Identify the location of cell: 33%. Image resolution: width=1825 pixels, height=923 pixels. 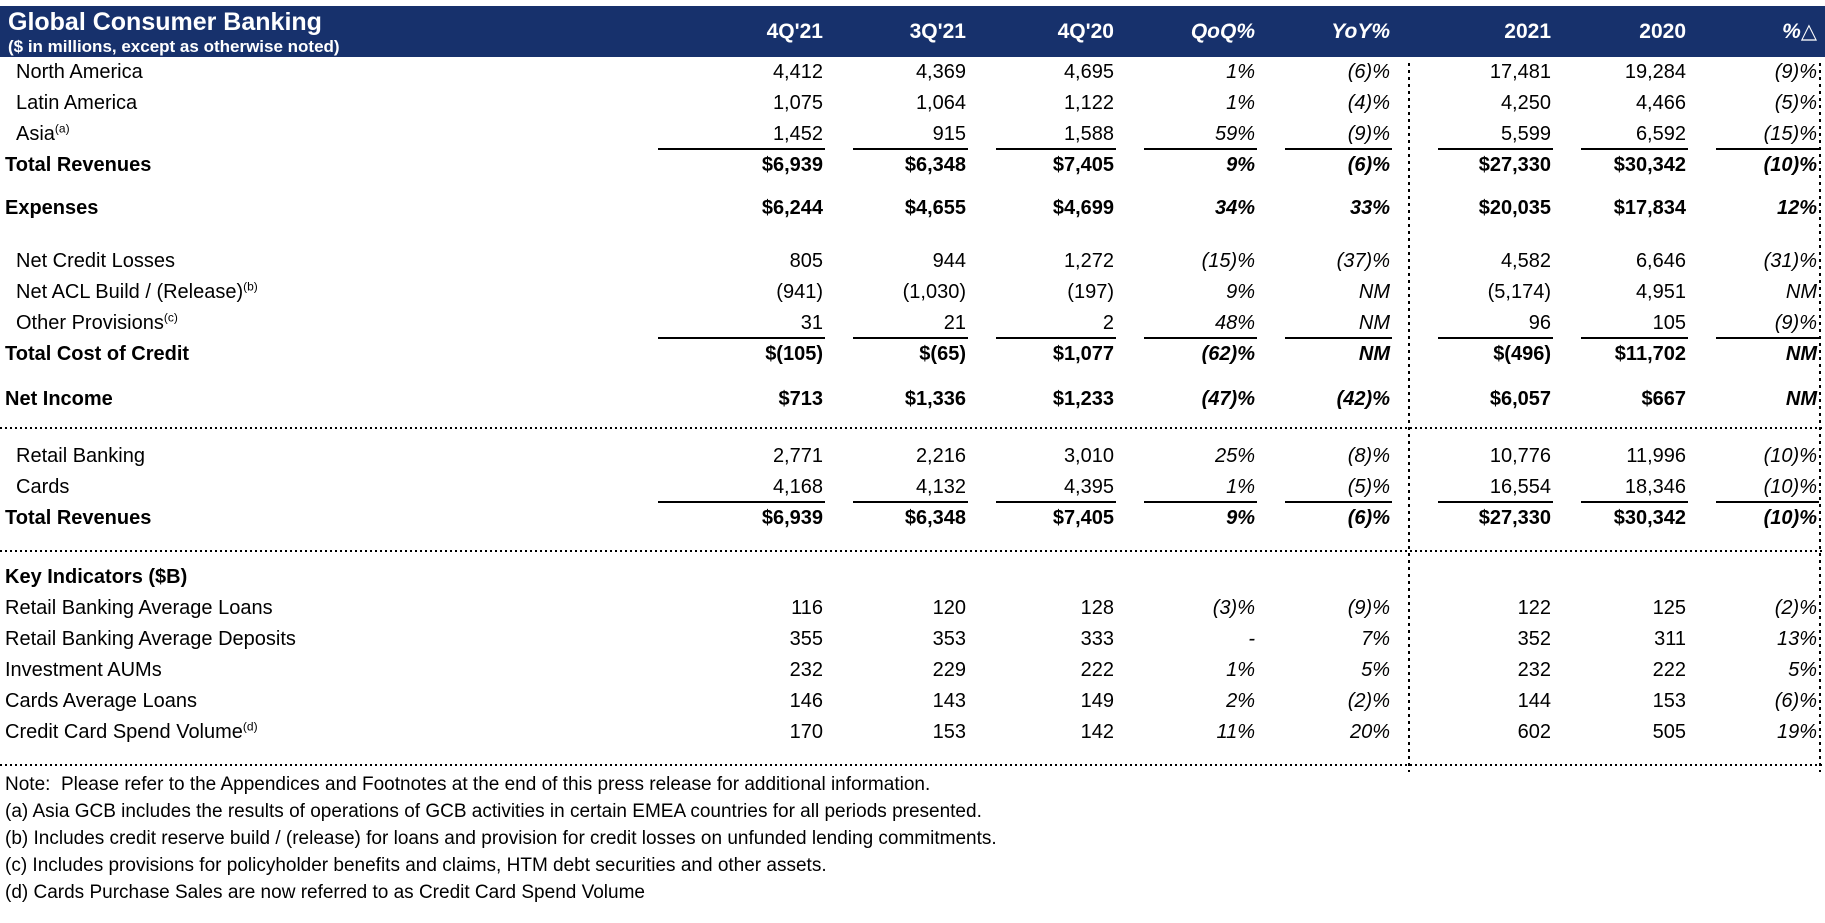
(1369, 208).